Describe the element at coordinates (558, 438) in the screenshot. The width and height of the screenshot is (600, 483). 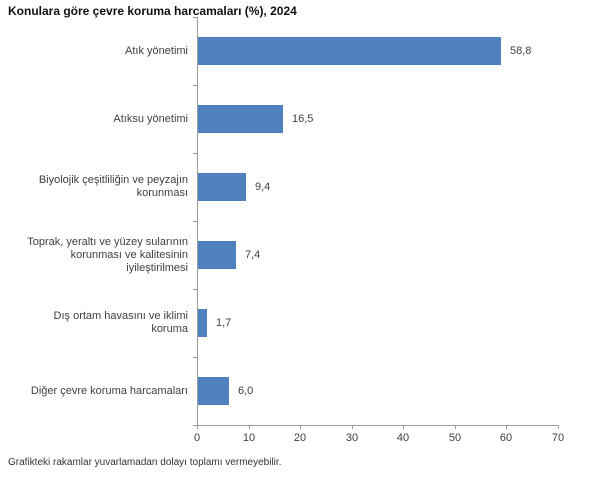
I see `x-axis-tick-label: 70` at that location.